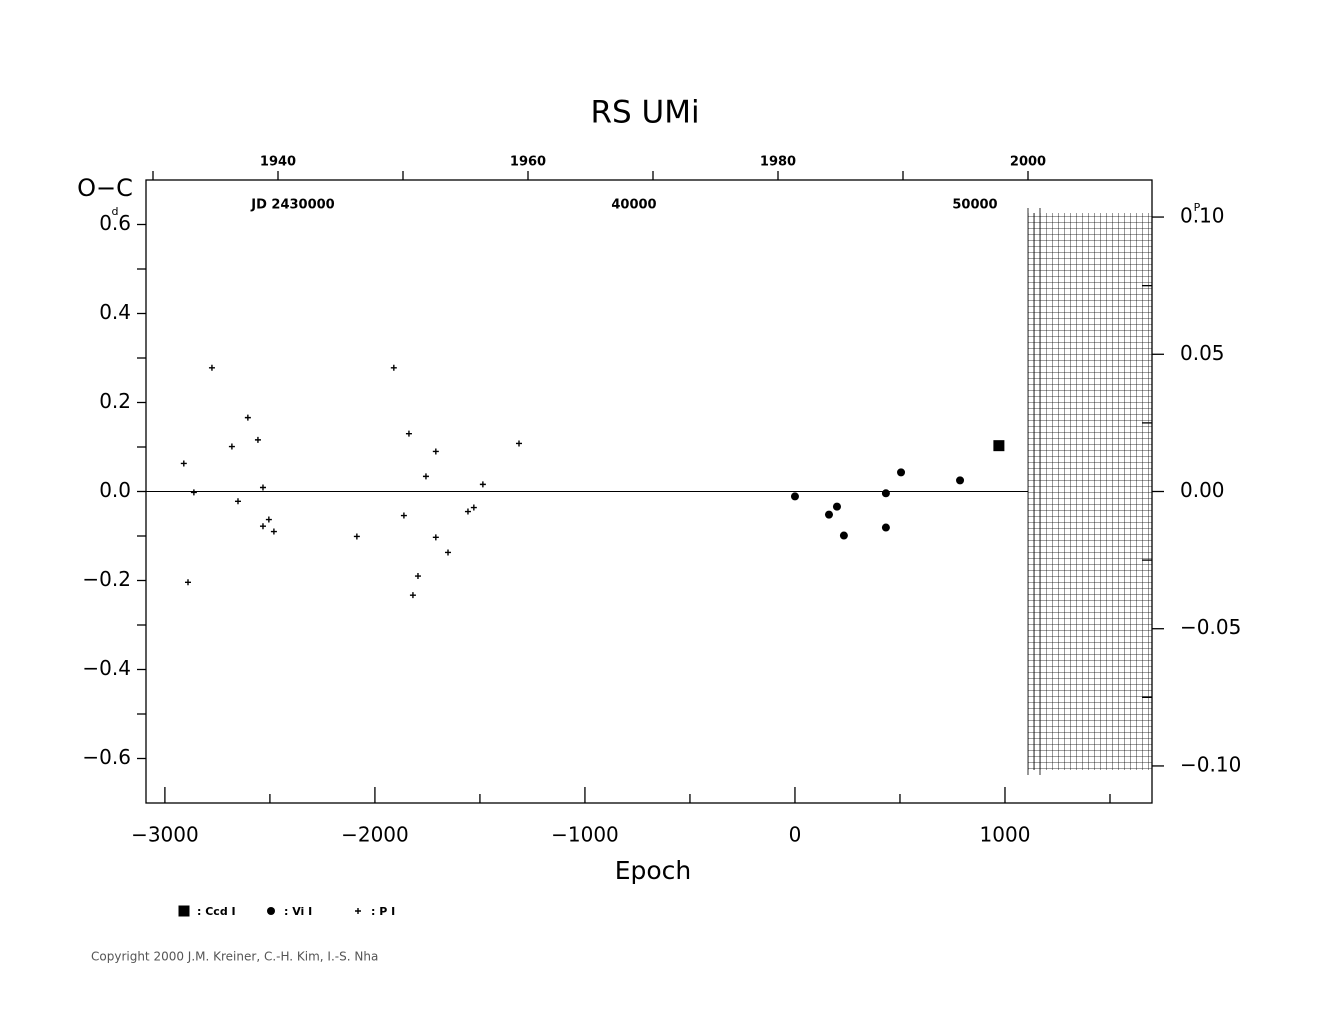 This screenshot has width=1325, height=1020. I want to click on y-axis-label: O−C, so click(105, 188).